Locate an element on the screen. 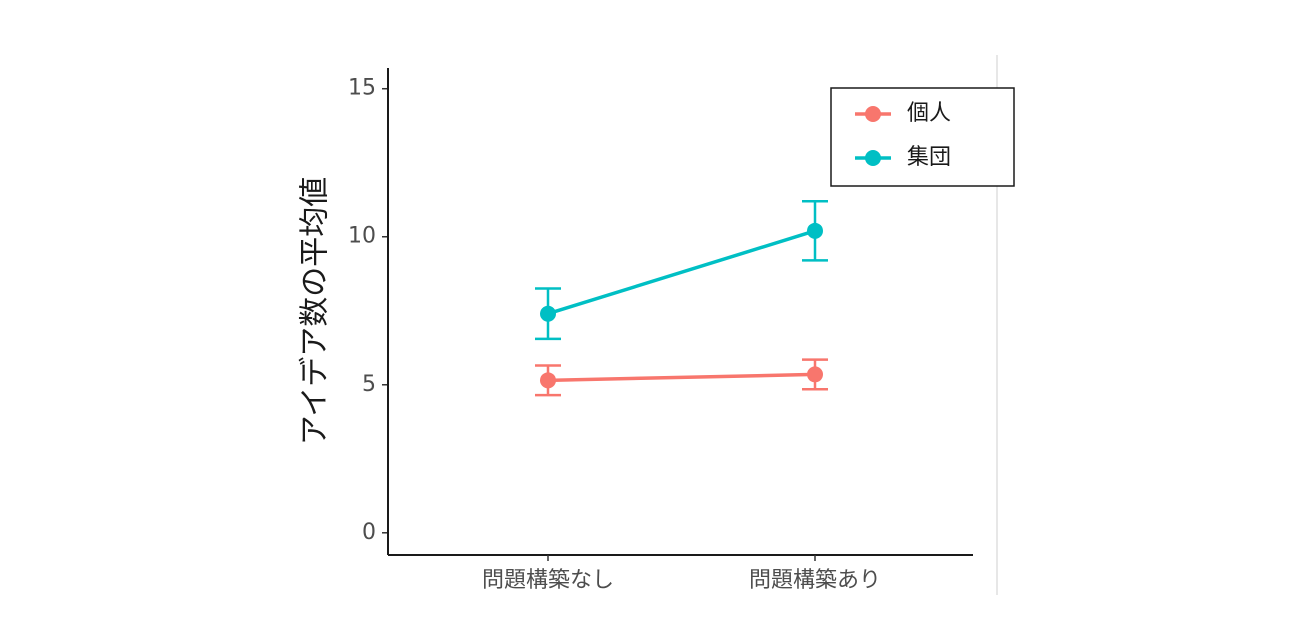 This screenshot has width=1300, height=628. y-tick-label: 15 is located at coordinates (362, 88).